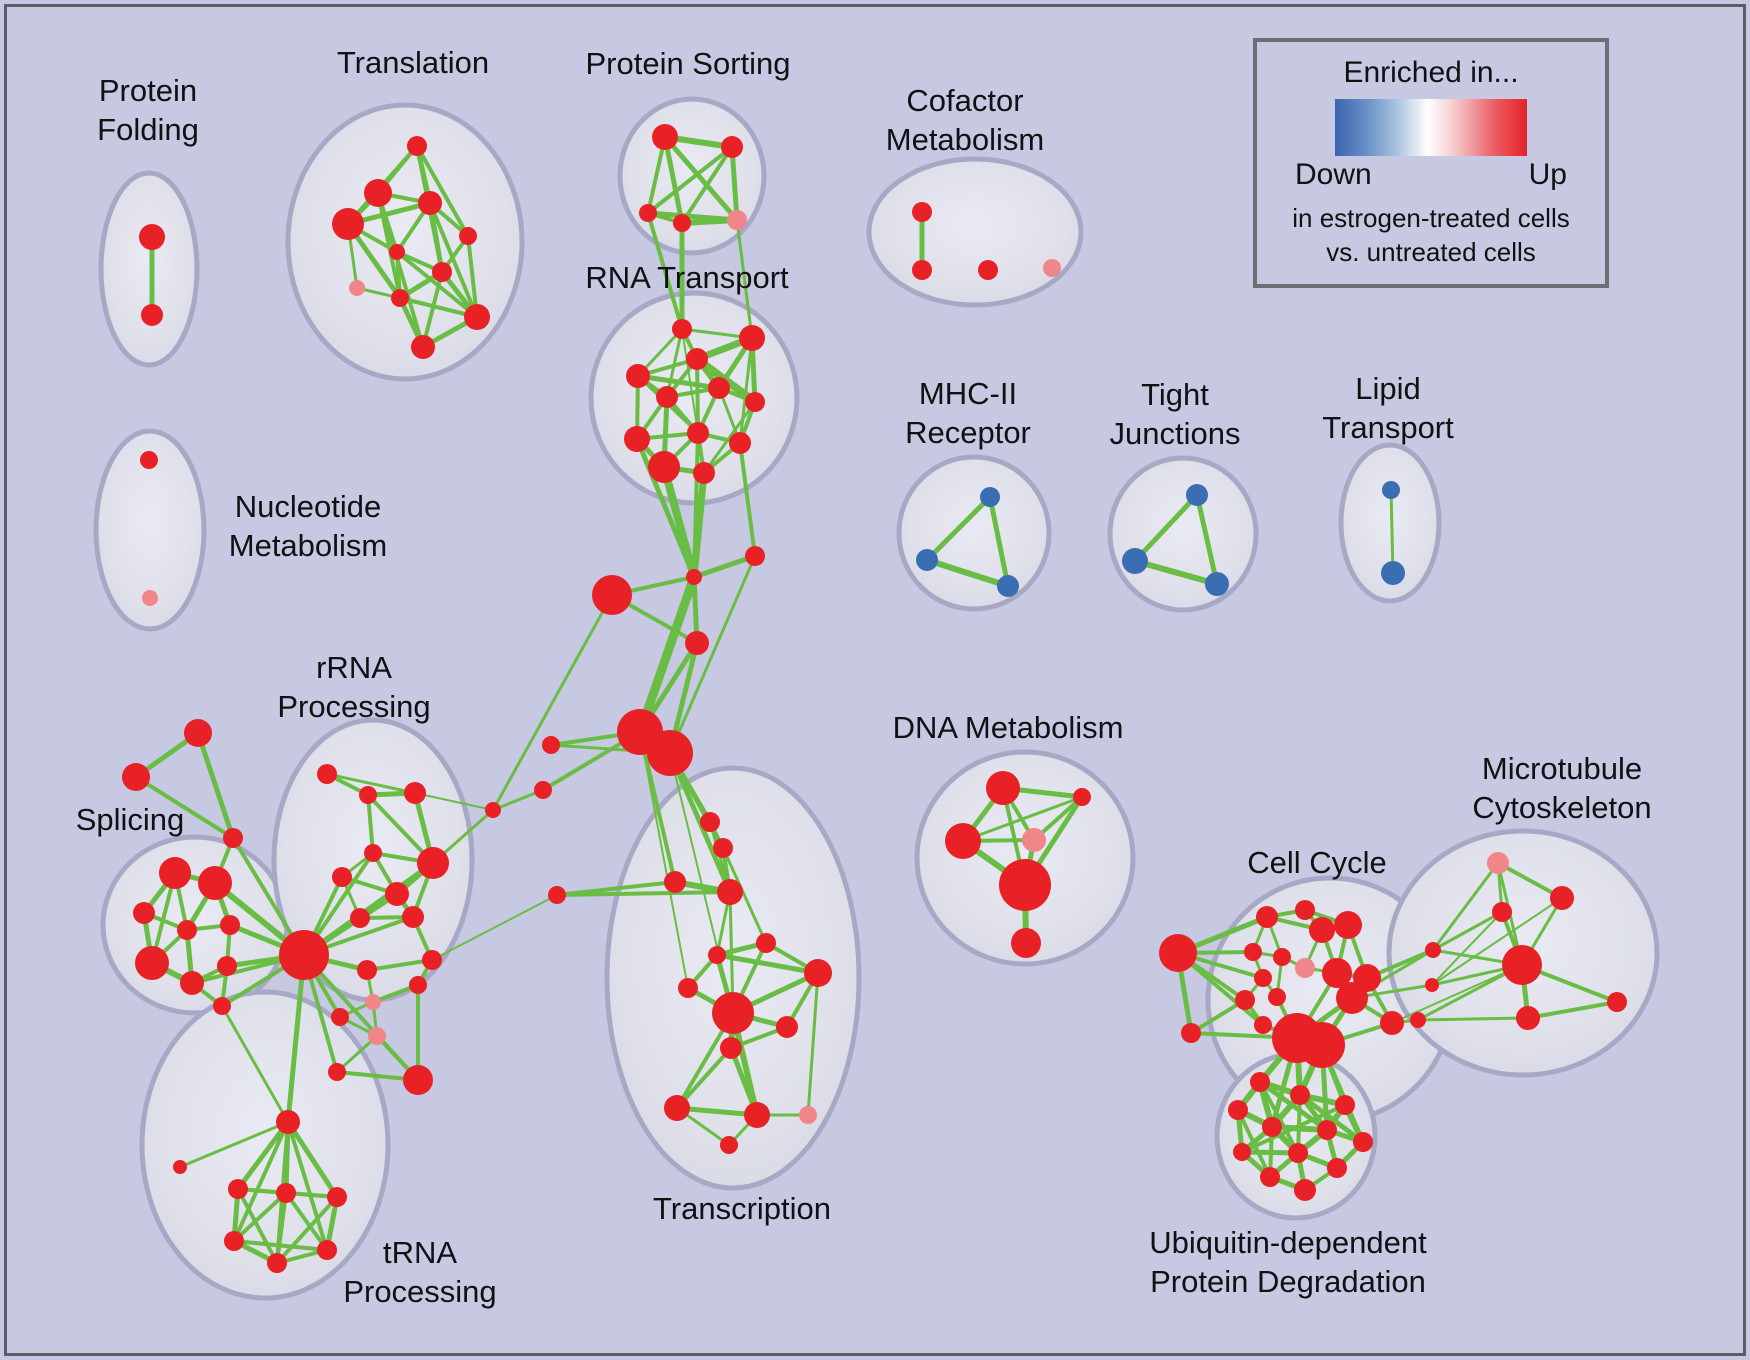  I want to click on cluster-tight-junctions-ellipse, so click(1183, 534).